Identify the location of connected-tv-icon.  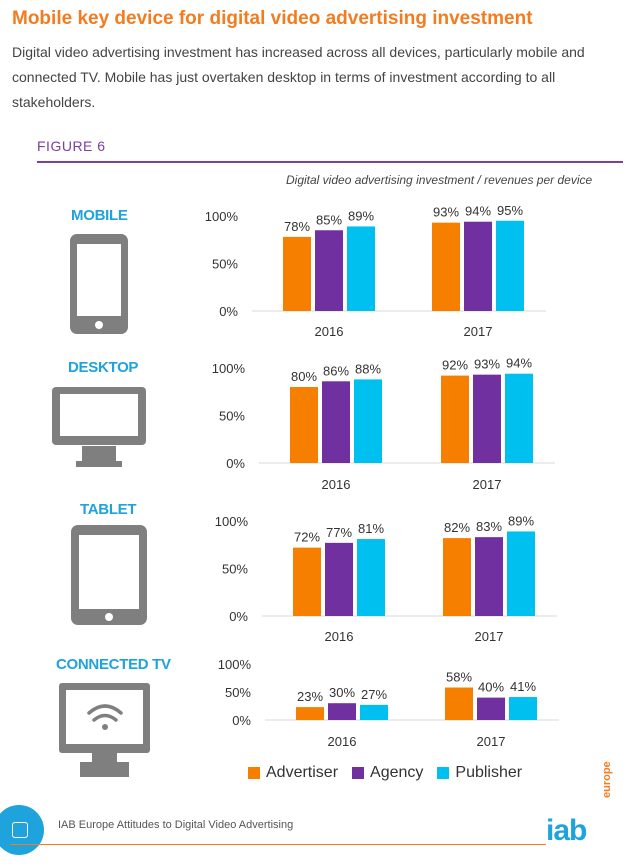
(104, 730).